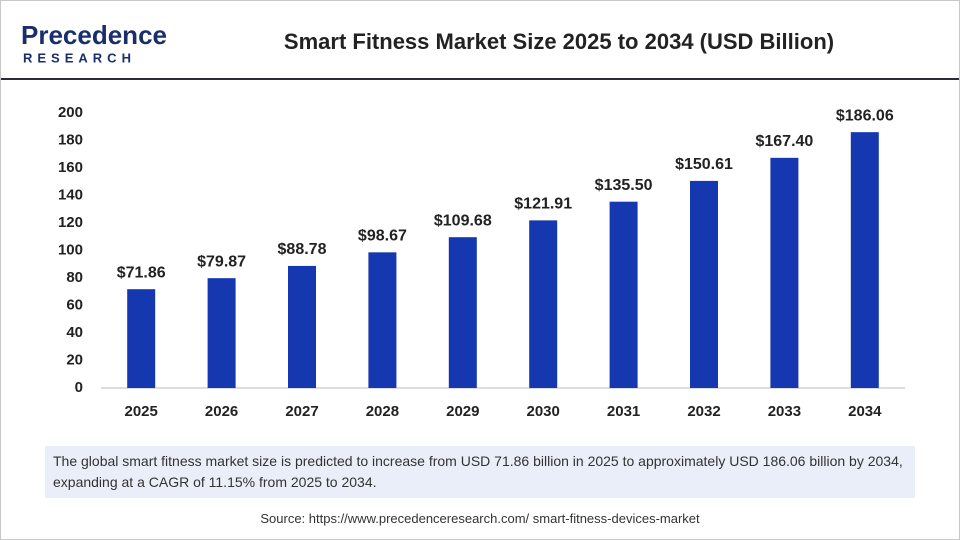  Describe the element at coordinates (704, 164) in the screenshot. I see `value-label: $150.61` at that location.